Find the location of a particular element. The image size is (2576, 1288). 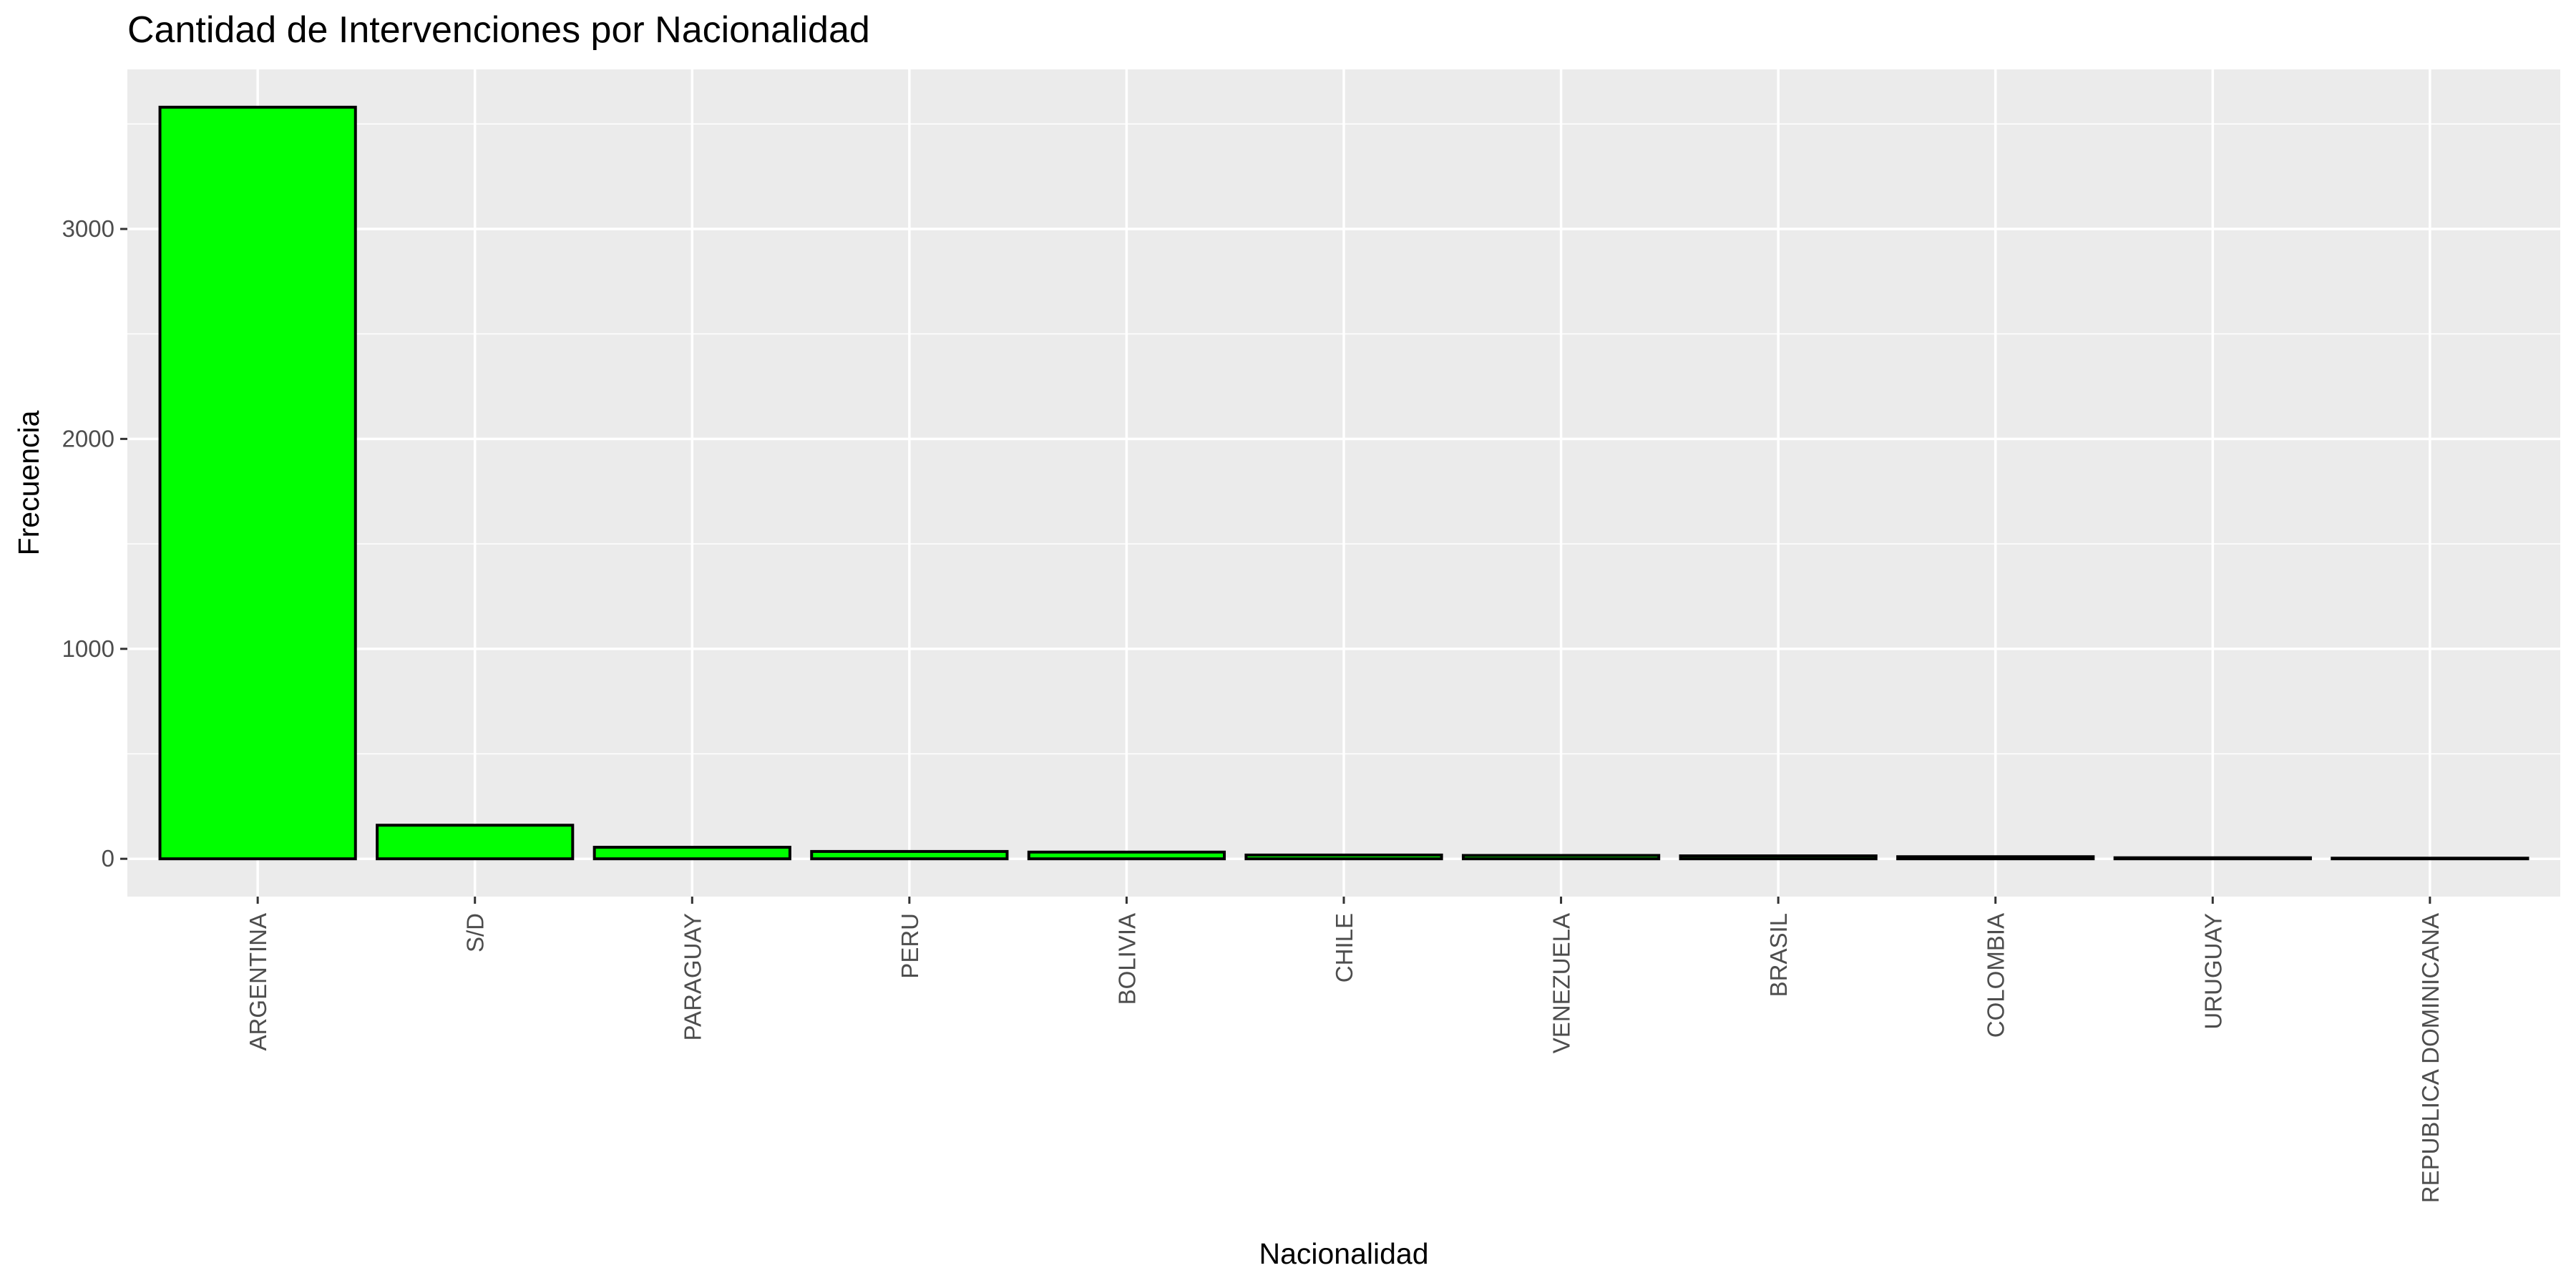

bar-colombia is located at coordinates (1995, 858).